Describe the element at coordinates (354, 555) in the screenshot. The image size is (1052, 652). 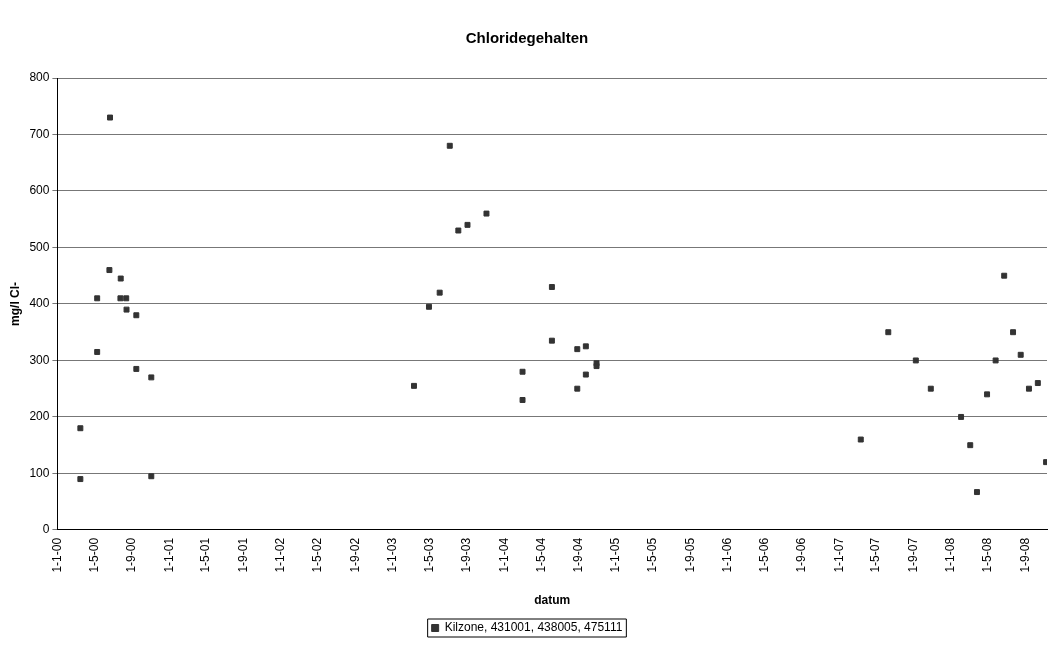
I see `x-tick-label: 1-9-02` at that location.